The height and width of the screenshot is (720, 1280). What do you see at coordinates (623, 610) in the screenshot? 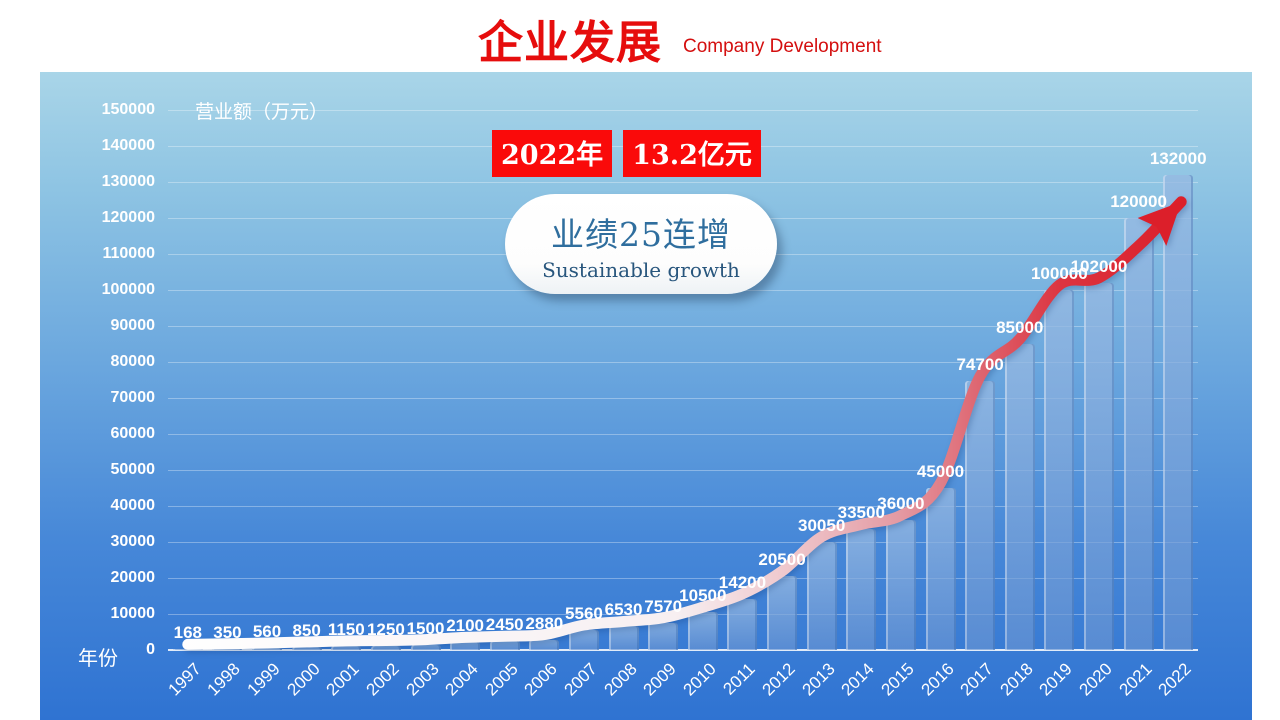
I see `bar-value-label: 6530` at bounding box center [623, 610].